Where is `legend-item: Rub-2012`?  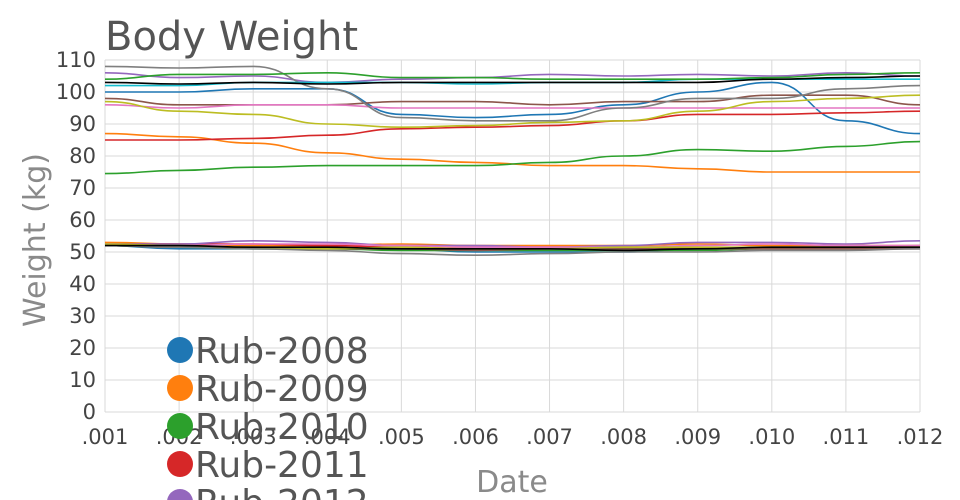 legend-item: Rub-2012 is located at coordinates (268, 491).